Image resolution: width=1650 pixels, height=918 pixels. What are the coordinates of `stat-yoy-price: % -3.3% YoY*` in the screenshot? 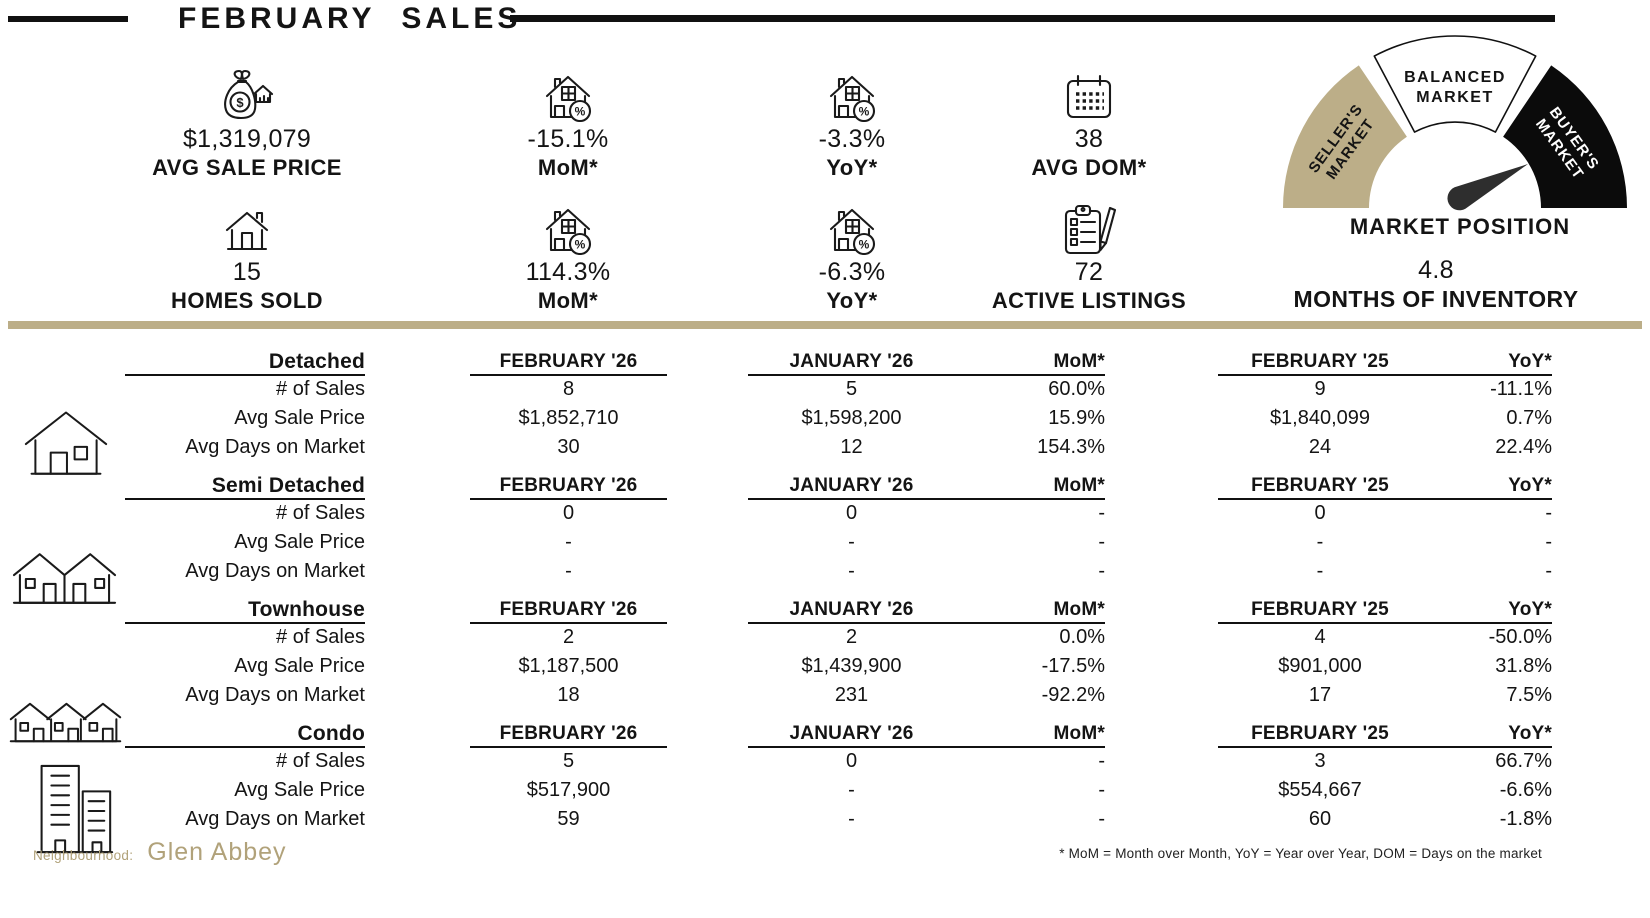 It's located at (852, 124).